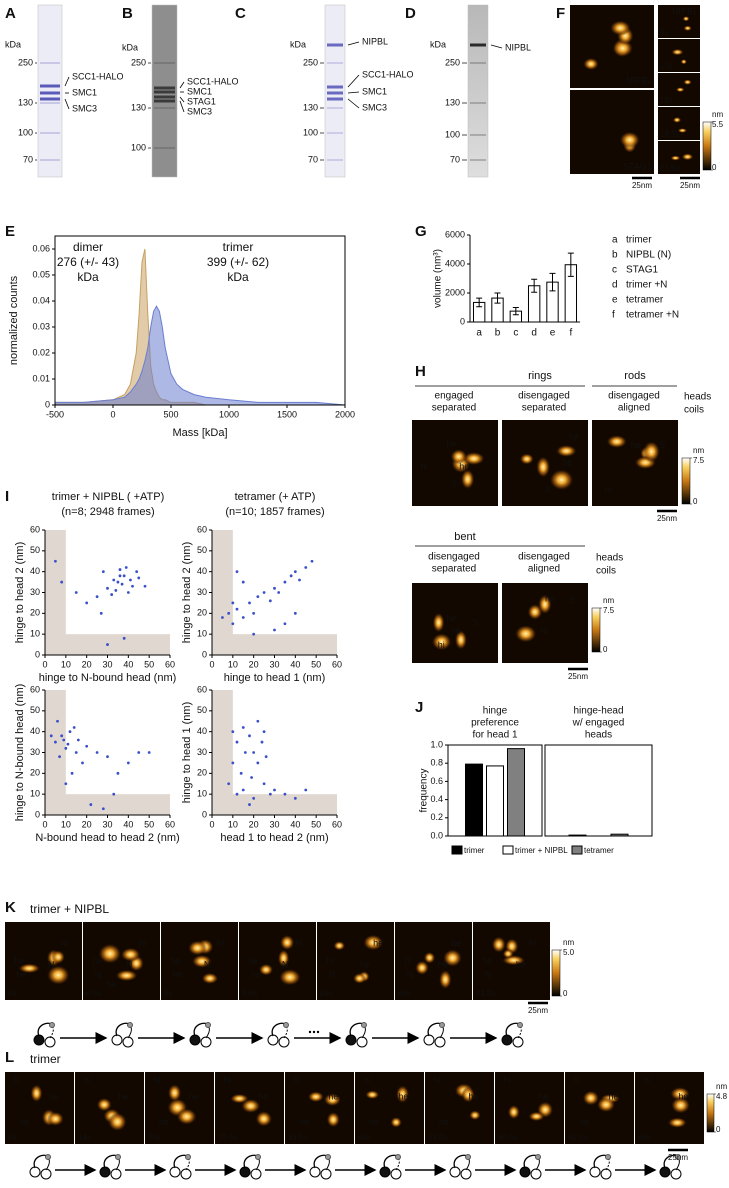  I want to click on state-label: aligned, so click(634, 408).